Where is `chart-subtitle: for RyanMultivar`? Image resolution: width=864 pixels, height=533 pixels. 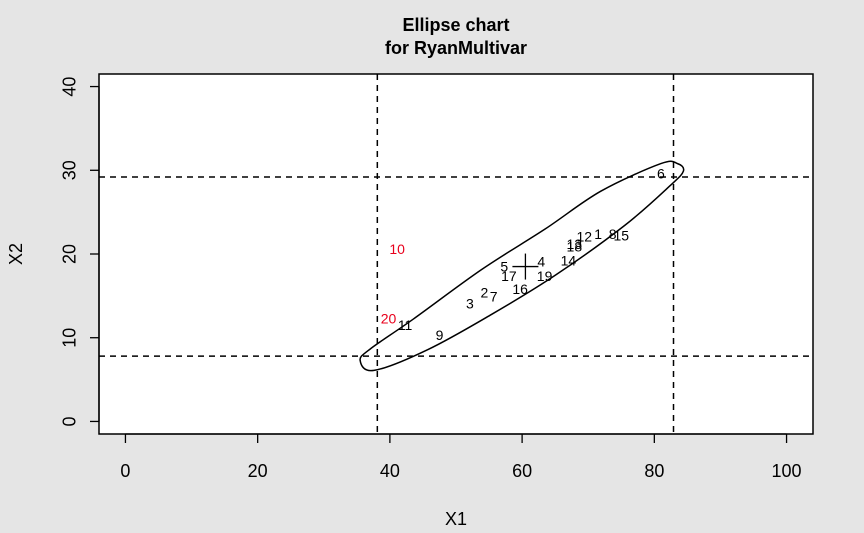
chart-subtitle: for RyanMultivar is located at coordinates (456, 48).